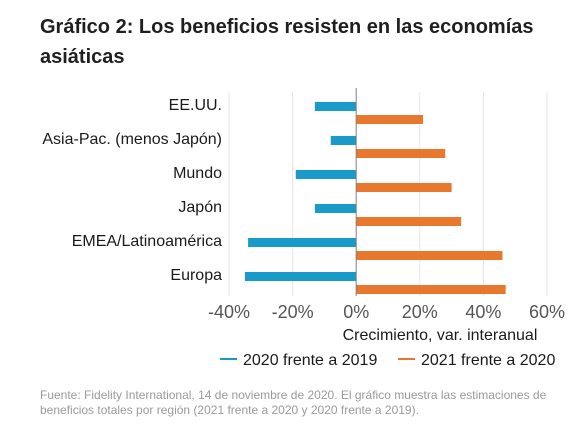  What do you see at coordinates (420, 312) in the screenshot?
I see `x-tick-label: 20%` at bounding box center [420, 312].